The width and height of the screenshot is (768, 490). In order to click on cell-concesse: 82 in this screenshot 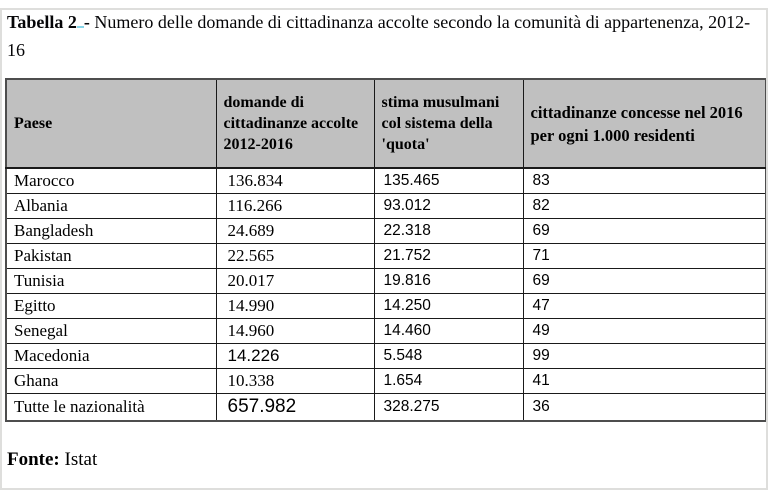, I will do `click(644, 205)`.